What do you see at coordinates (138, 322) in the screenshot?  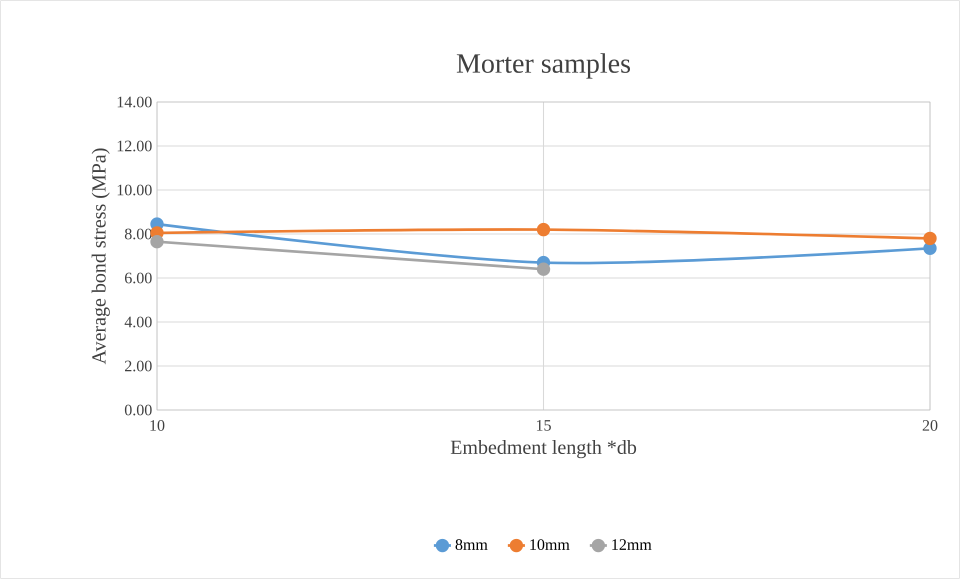 I see `y-tick-label: 4.00` at bounding box center [138, 322].